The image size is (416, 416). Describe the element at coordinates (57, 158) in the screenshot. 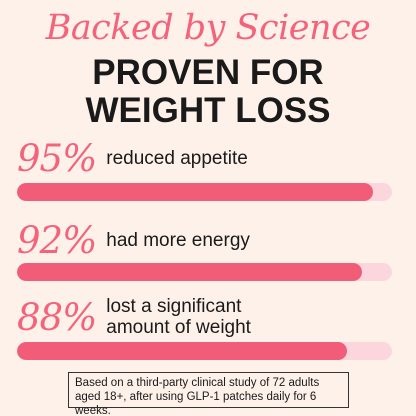

I see `stat-percent: 95%` at that location.